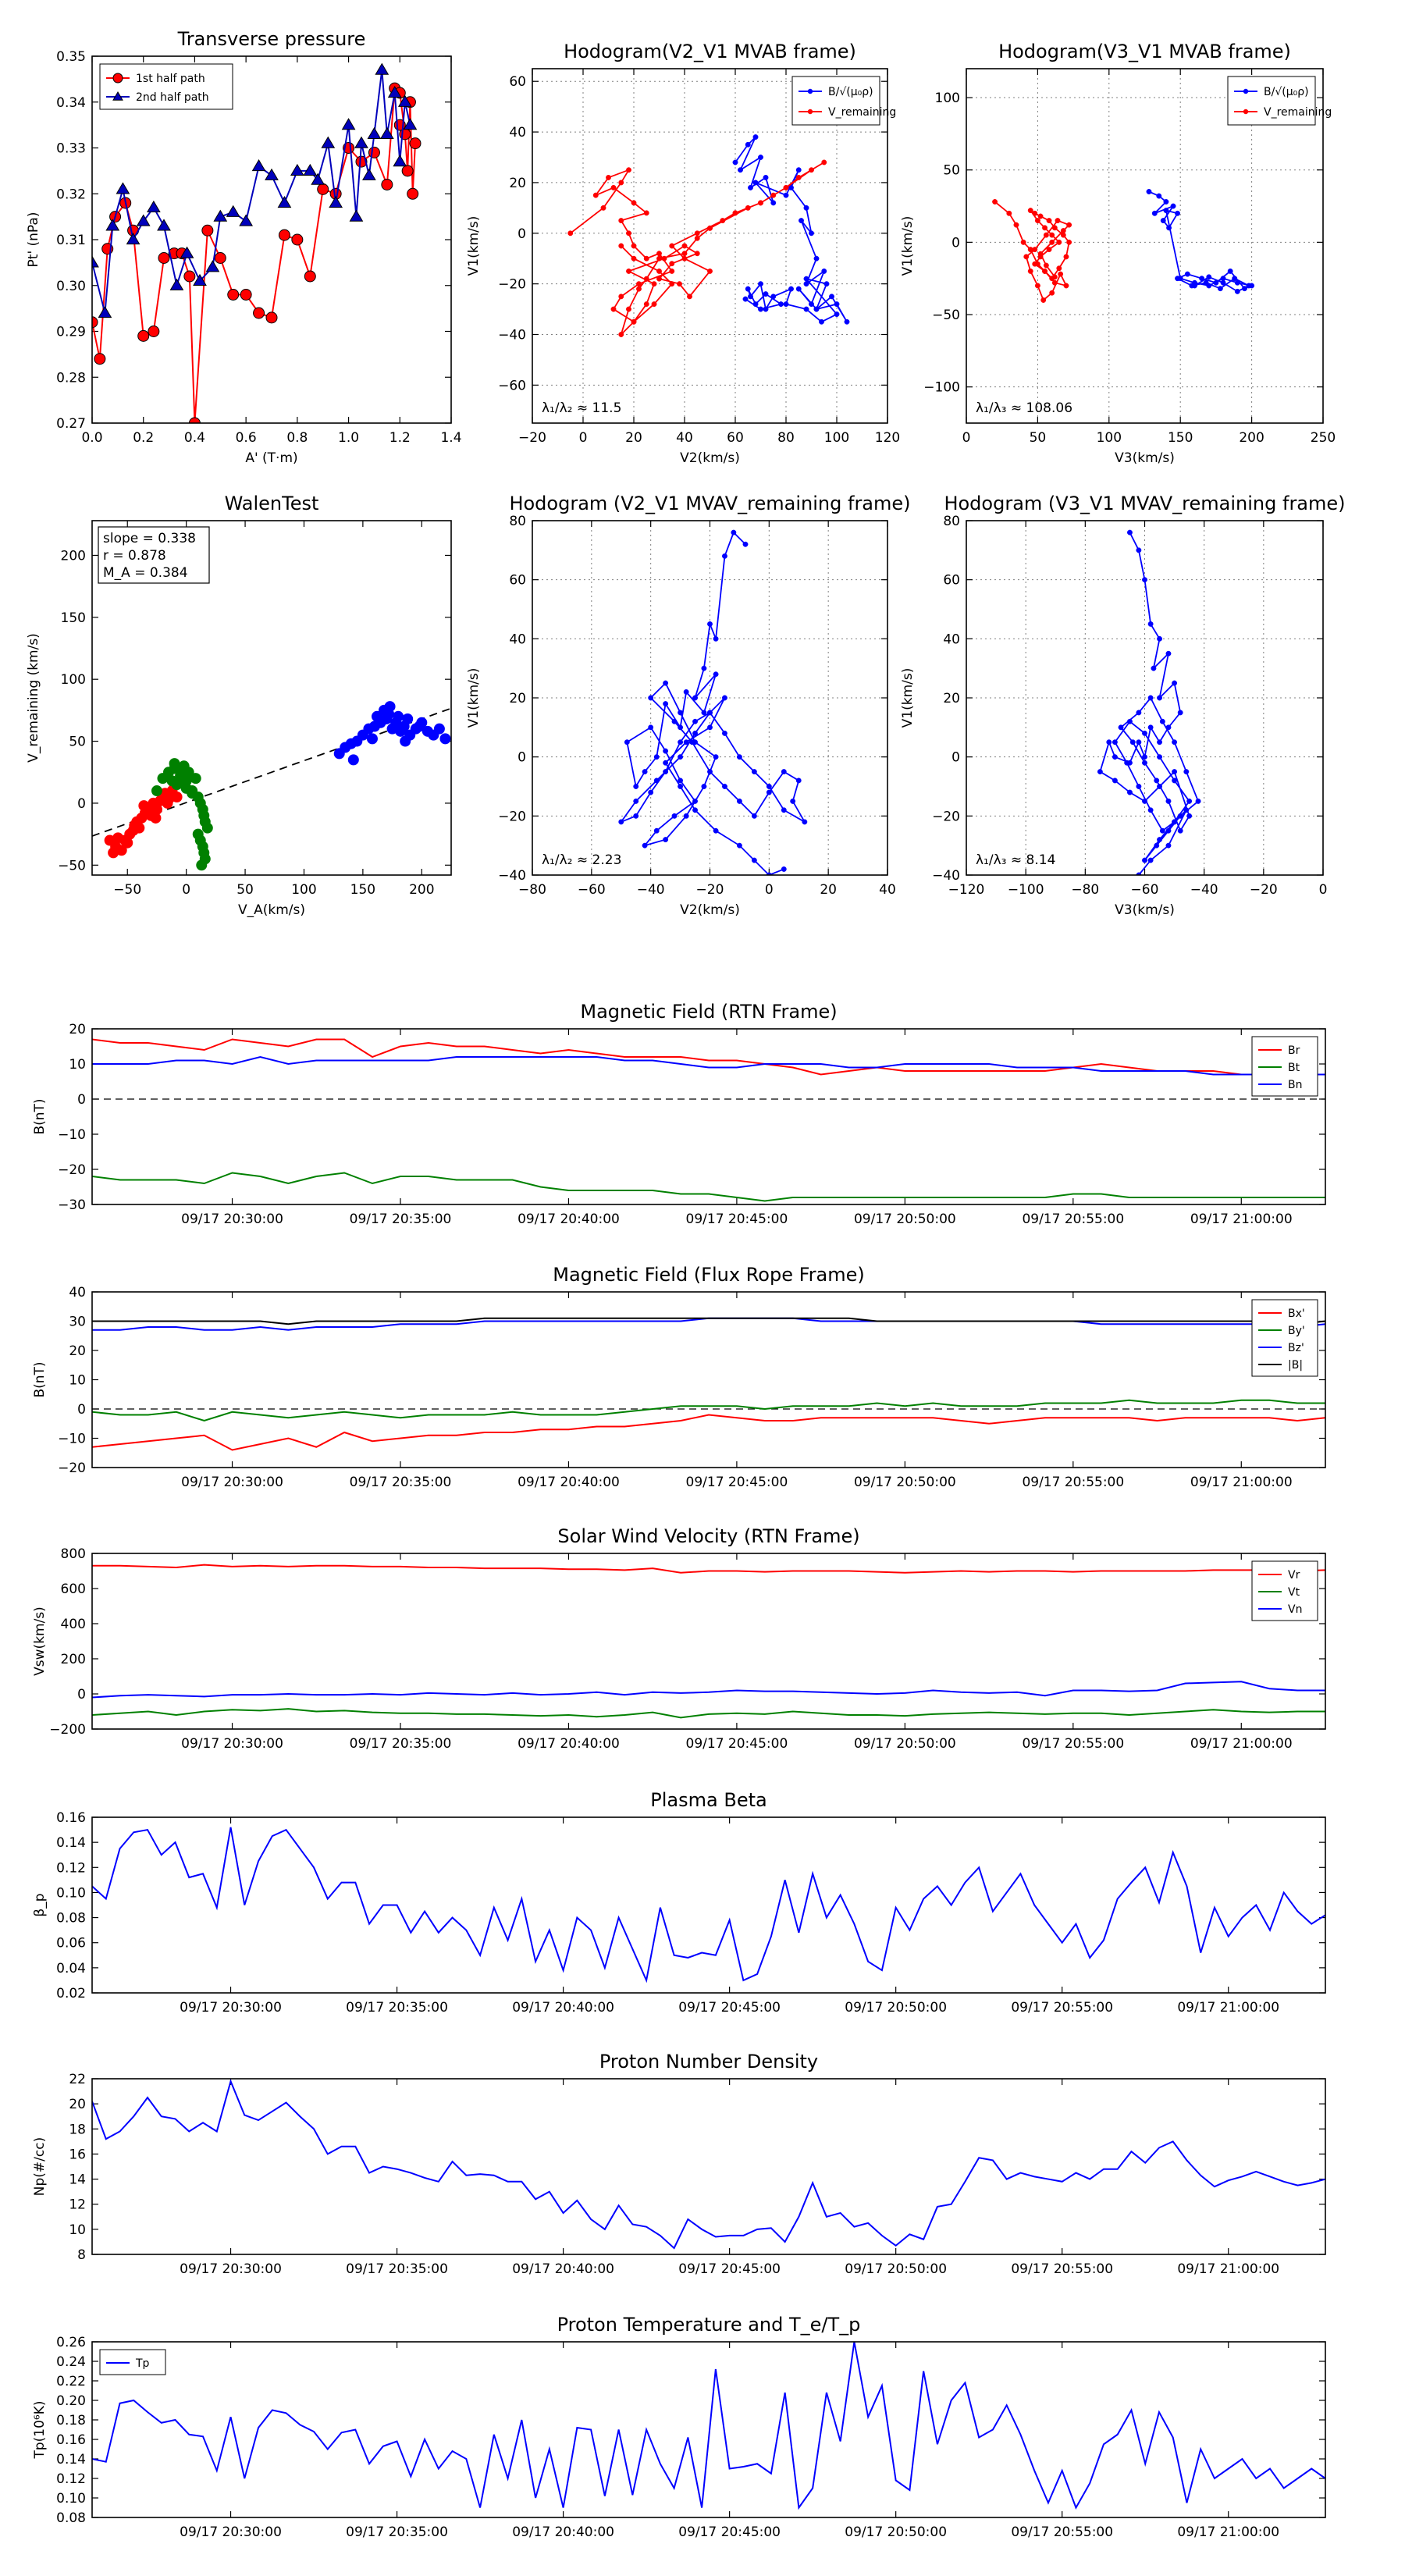 Image resolution: width=1405 pixels, height=2576 pixels. I want to click on series-|B|, so click(709, 1321).